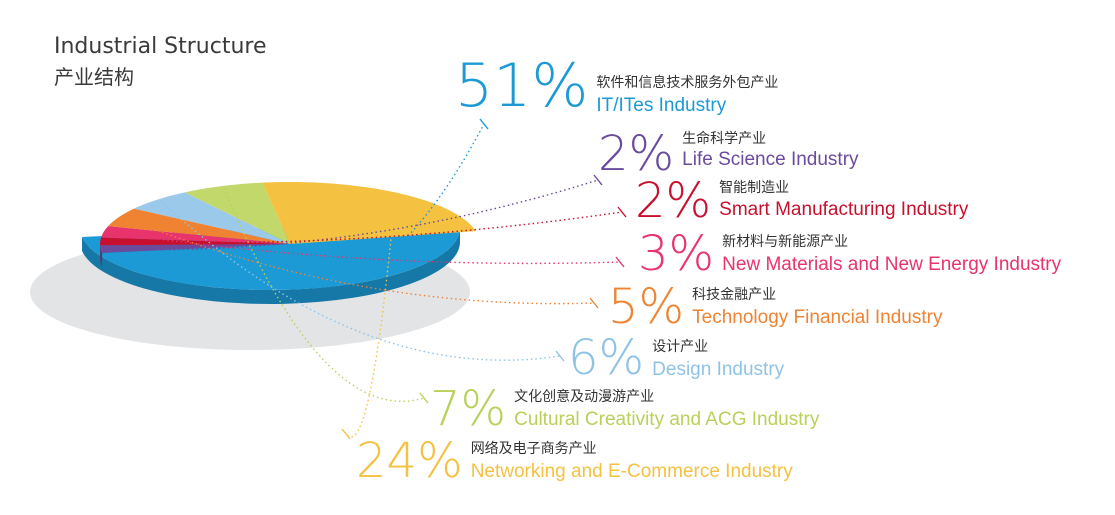 This screenshot has width=1115, height=515. What do you see at coordinates (754, 188) in the screenshot?
I see `slice-label-cn: 智能制造业` at bounding box center [754, 188].